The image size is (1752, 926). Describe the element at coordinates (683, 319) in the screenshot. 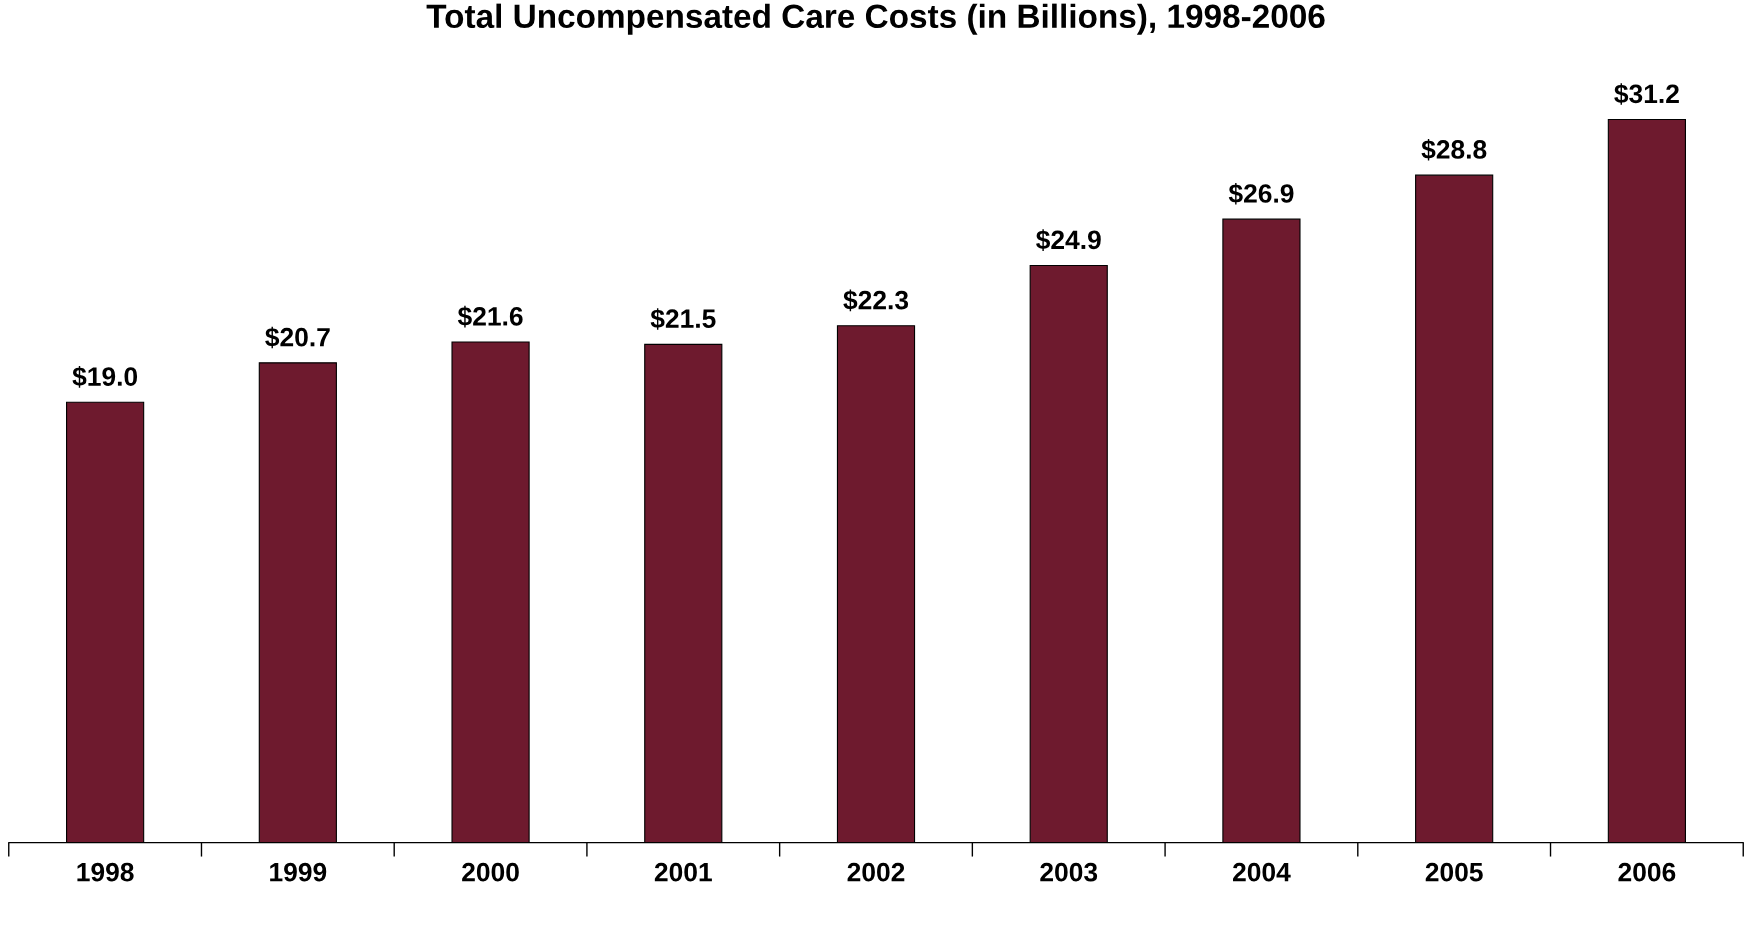

I see `data-label: $21.5` at that location.